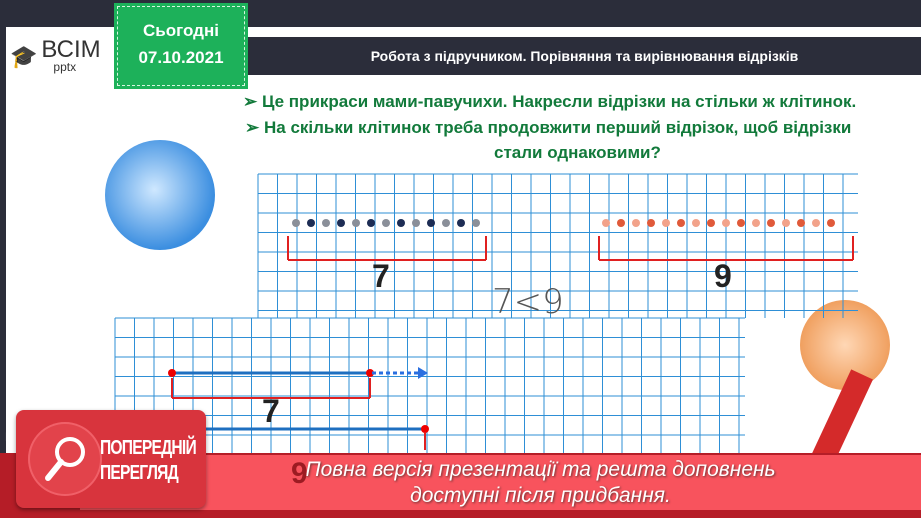  Describe the element at coordinates (71, 49) in the screenshot. I see `logo-text: ВСІМ` at that location.